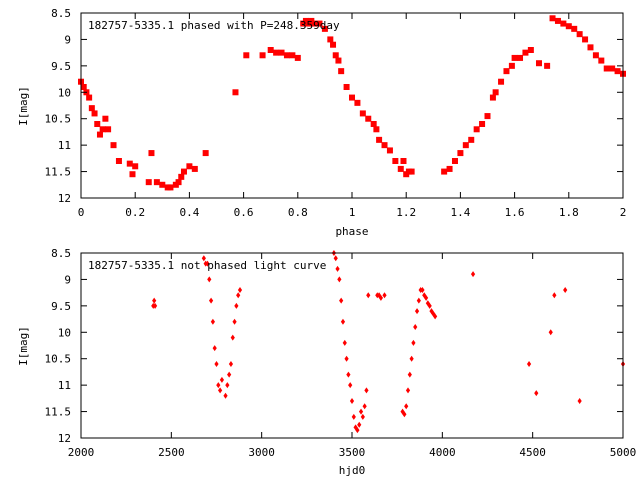 This screenshot has width=640, height=485. What do you see at coordinates (135, 212) in the screenshot?
I see `x-tick-label: 0.2` at bounding box center [135, 212].